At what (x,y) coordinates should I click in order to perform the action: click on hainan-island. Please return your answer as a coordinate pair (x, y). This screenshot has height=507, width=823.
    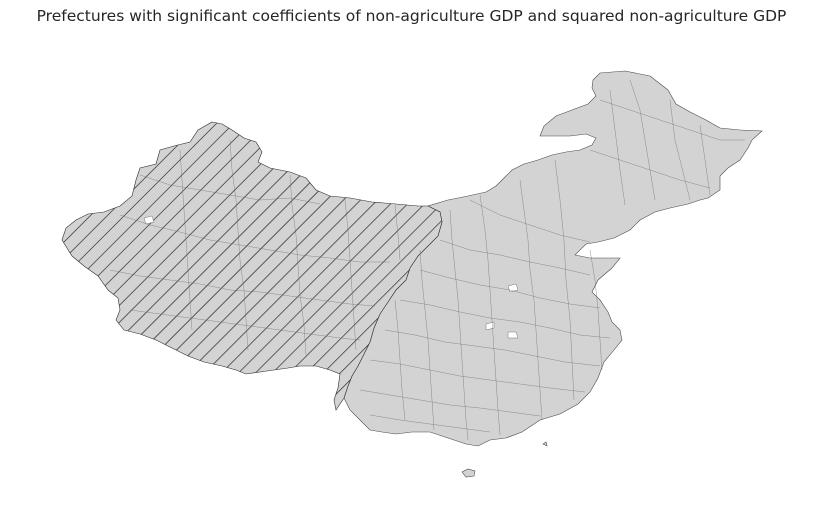
    Looking at the image, I should click on (468, 473).